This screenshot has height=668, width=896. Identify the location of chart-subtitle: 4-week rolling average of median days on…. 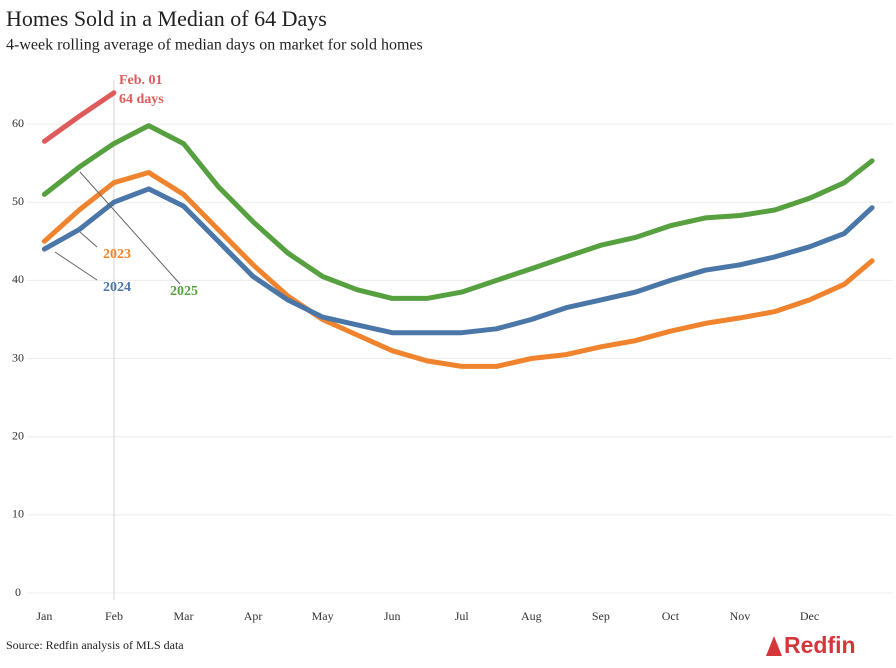
(214, 45).